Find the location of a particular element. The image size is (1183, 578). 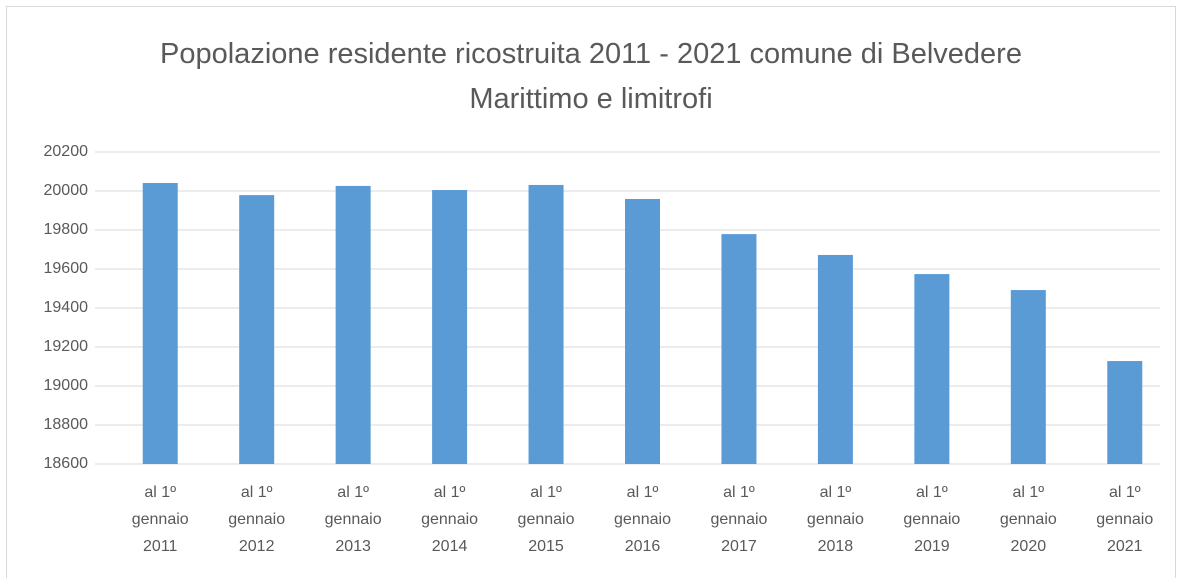

x-tick-label: al 1º gennaio 2015 is located at coordinates (546, 519).